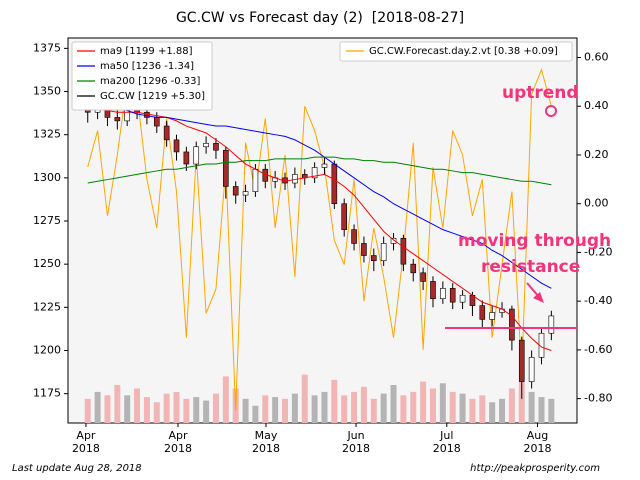 This screenshot has width=640, height=480. I want to click on legend-label: ma9 [1199 +1.88], so click(146, 51).